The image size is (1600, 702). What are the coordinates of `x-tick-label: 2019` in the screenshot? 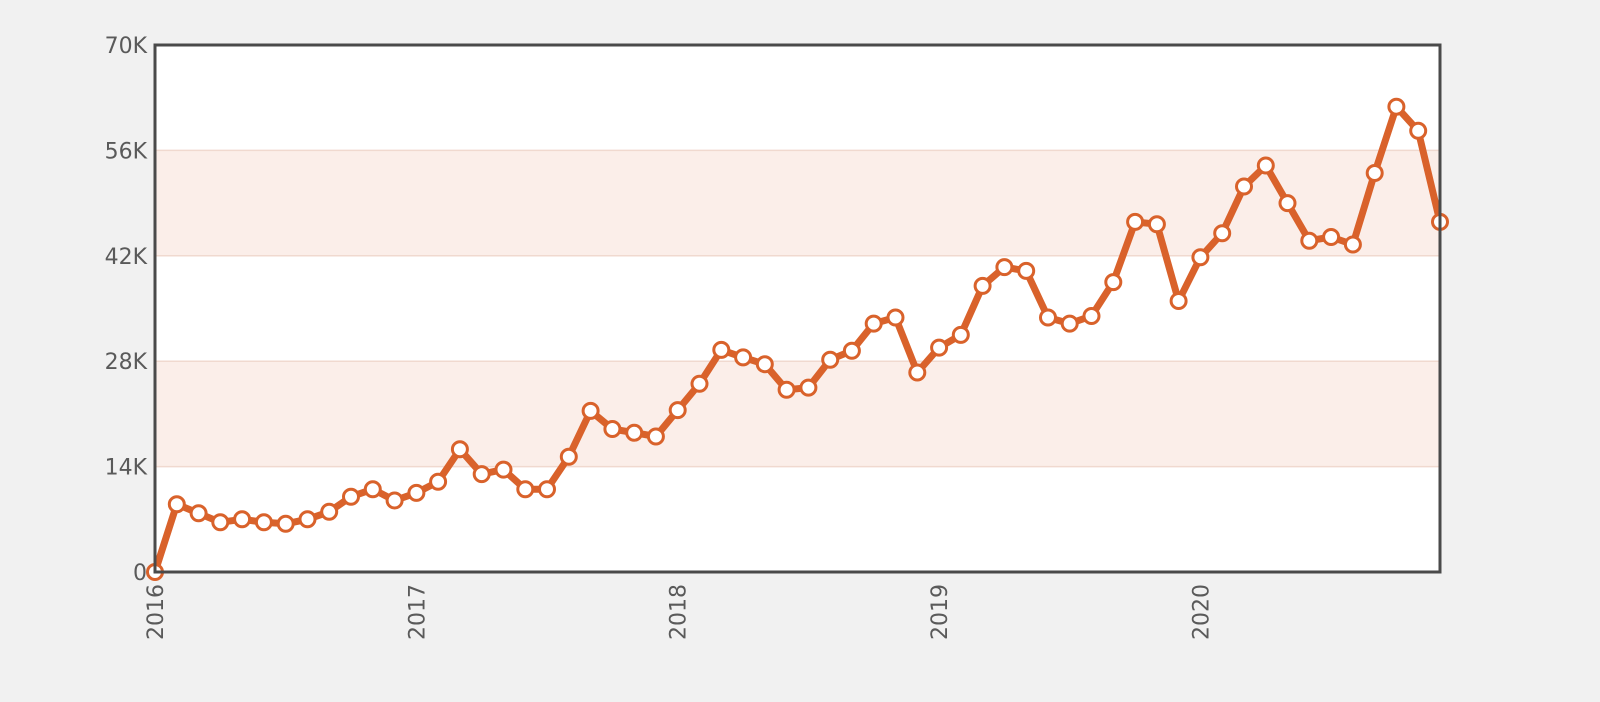 It's located at (940, 612).